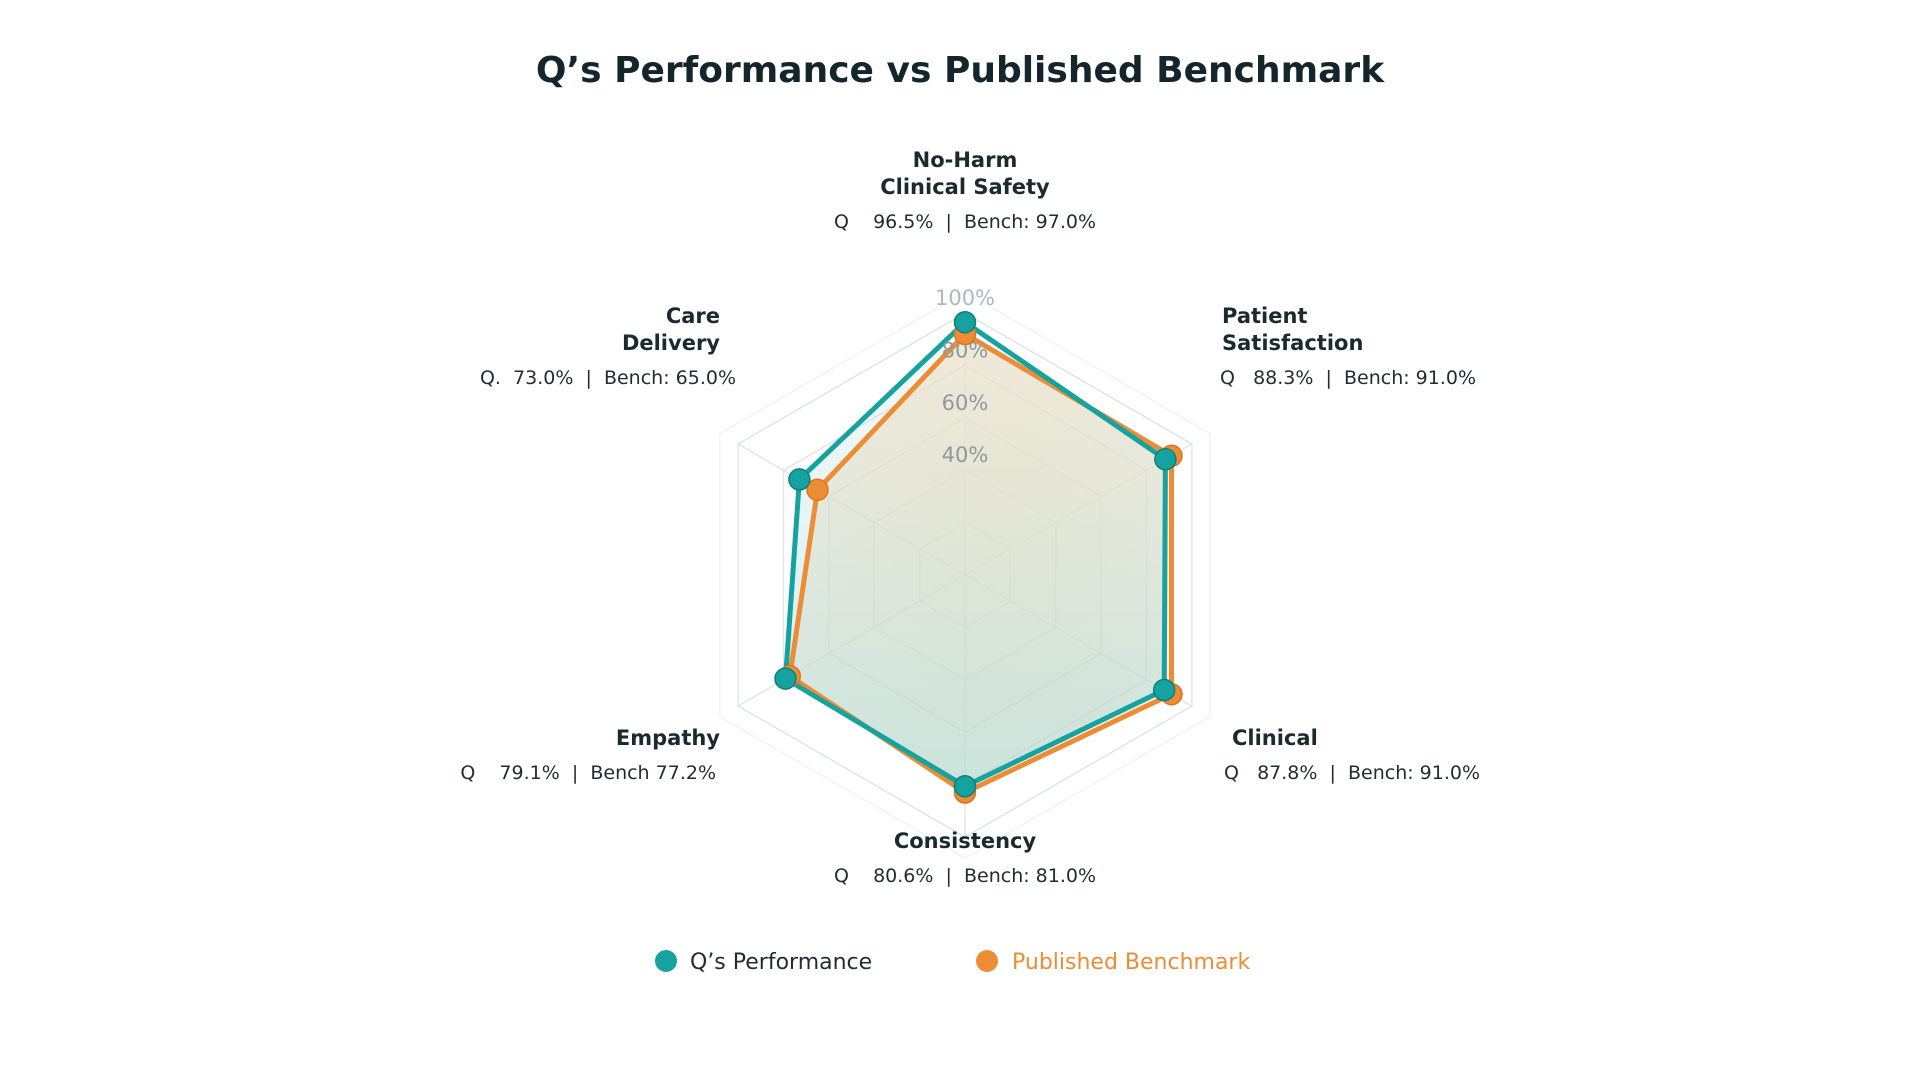 The image size is (1920, 1080). Describe the element at coordinates (1131, 962) in the screenshot. I see `legend-label: Published Benchmark` at that location.